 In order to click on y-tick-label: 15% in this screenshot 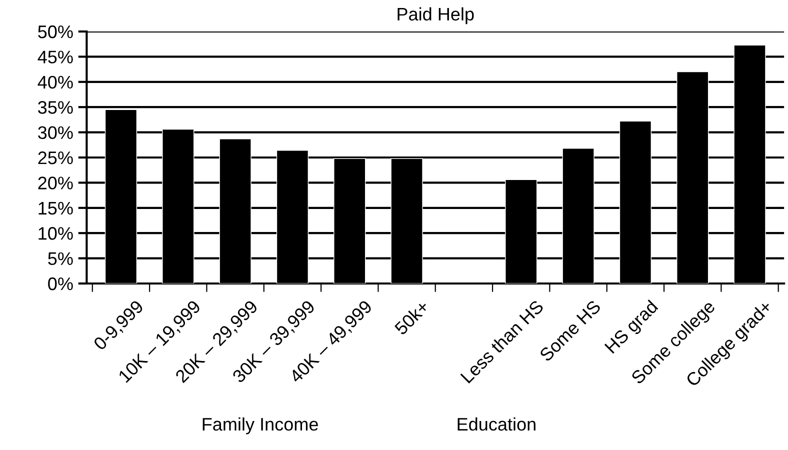, I will do `click(55, 208)`.